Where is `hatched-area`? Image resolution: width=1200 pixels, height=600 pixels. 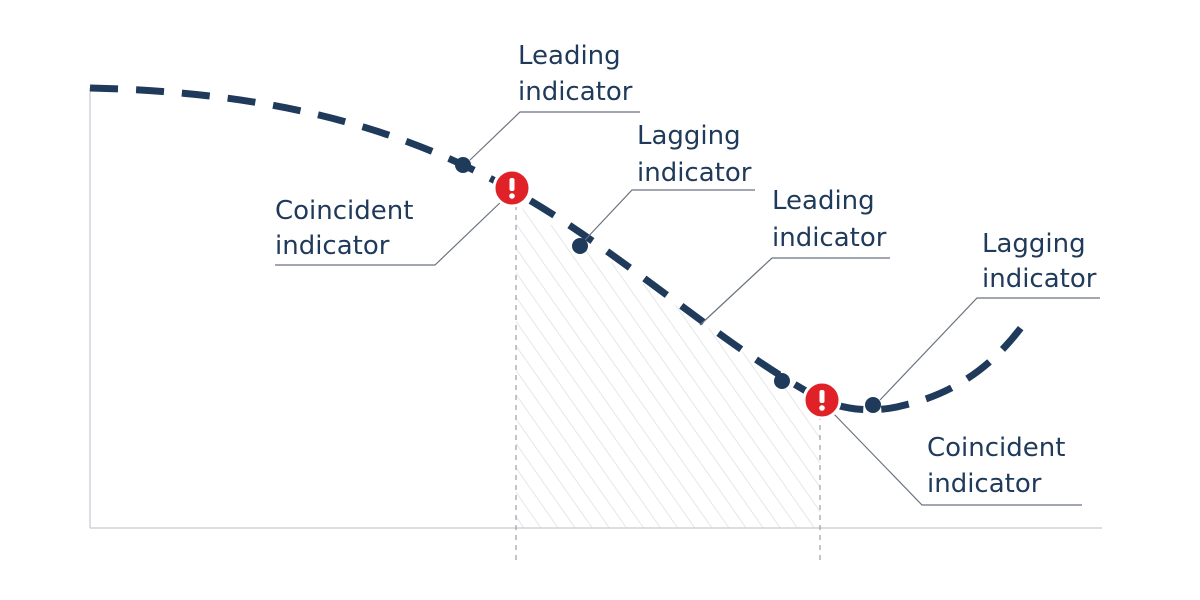 hatched-area is located at coordinates (668, 366).